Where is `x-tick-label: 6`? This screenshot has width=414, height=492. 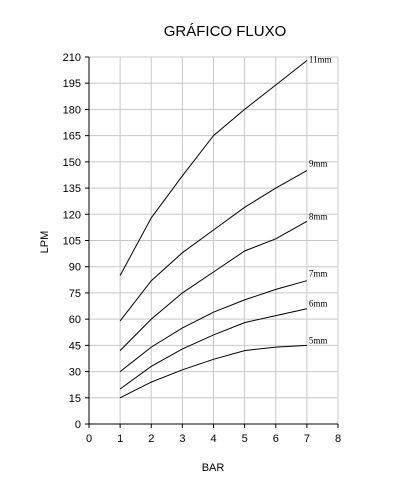 x-tick-label: 6 is located at coordinates (276, 439).